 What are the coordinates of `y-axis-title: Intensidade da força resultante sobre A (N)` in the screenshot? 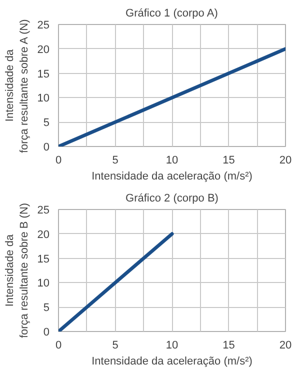 It's located at (17, 86).